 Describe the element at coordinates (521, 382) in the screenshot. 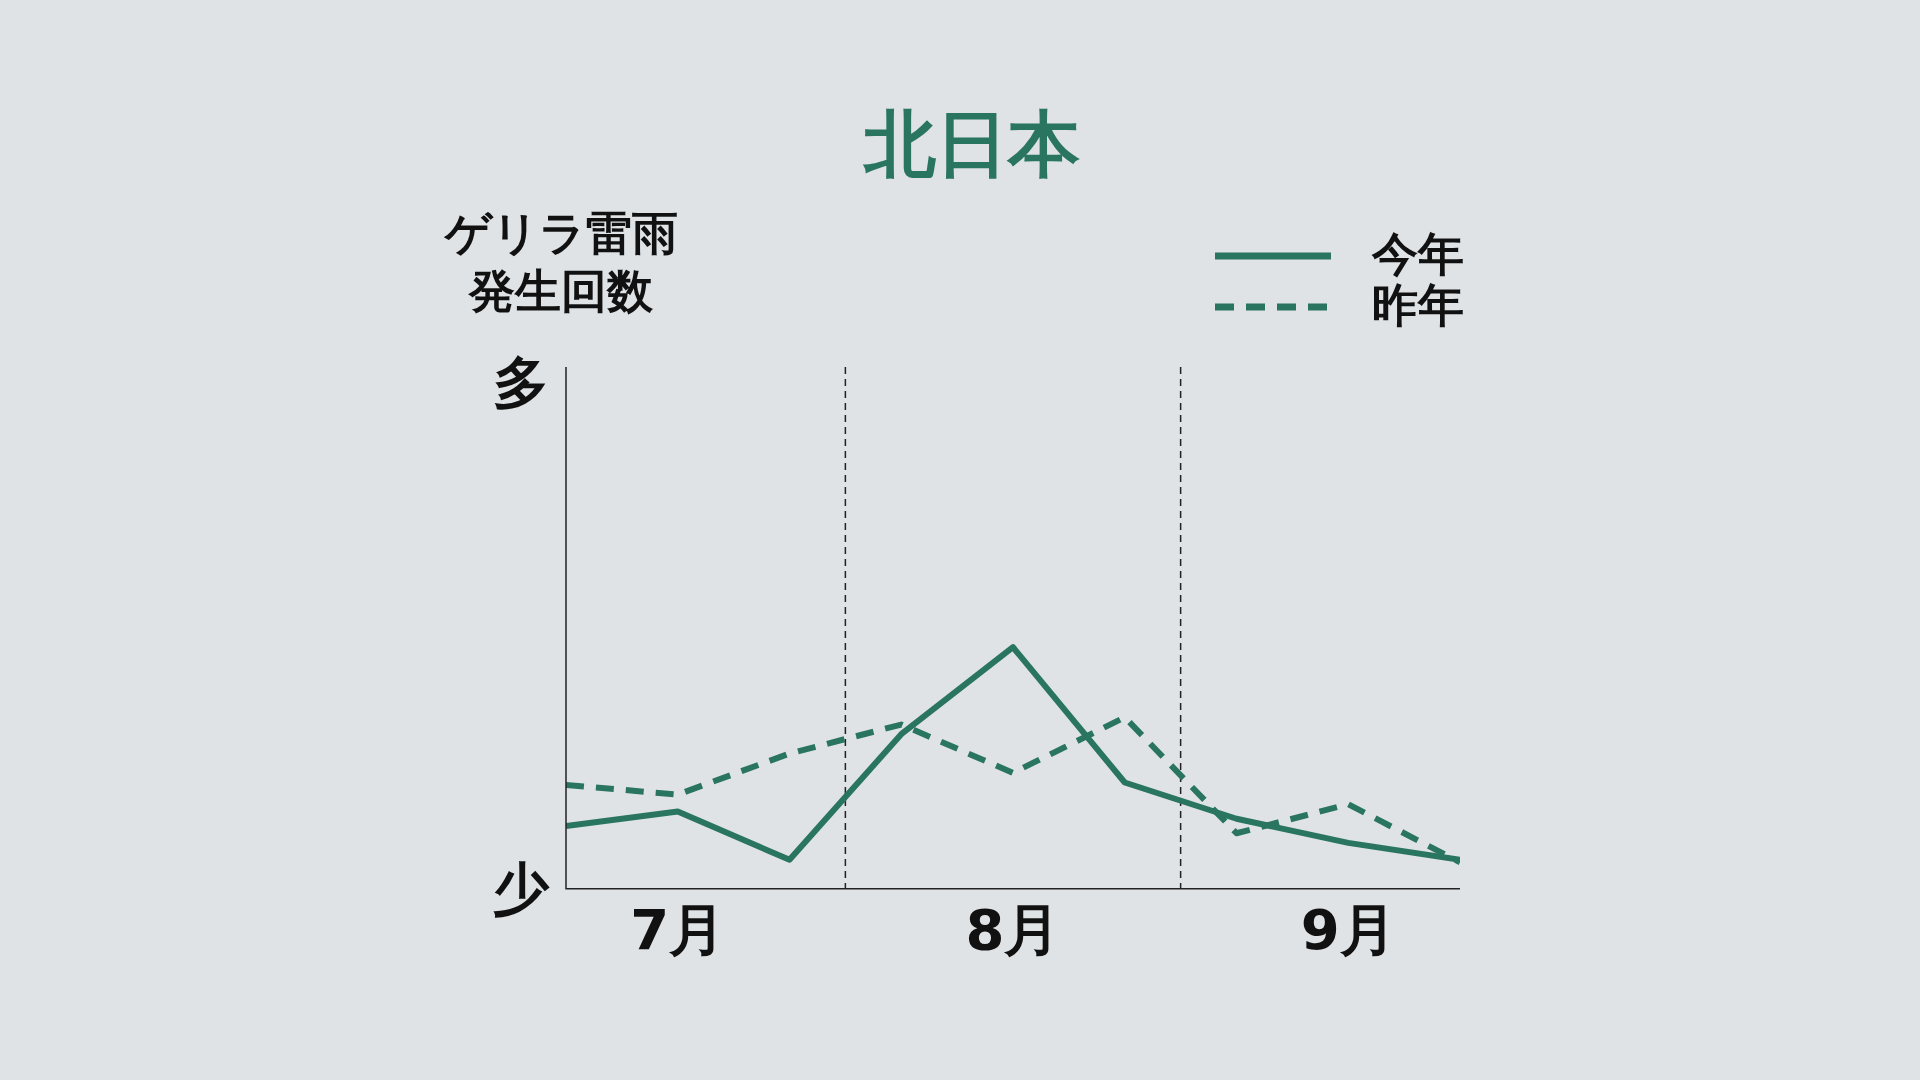

I see `text: 多` at that location.